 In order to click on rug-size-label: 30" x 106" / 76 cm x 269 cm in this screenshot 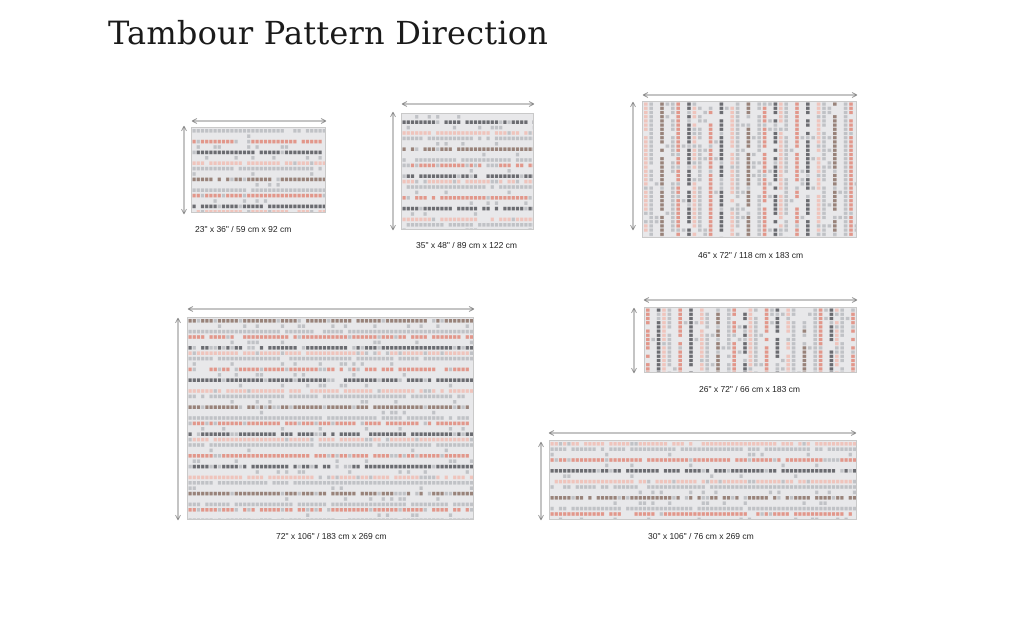, I will do `click(701, 536)`.